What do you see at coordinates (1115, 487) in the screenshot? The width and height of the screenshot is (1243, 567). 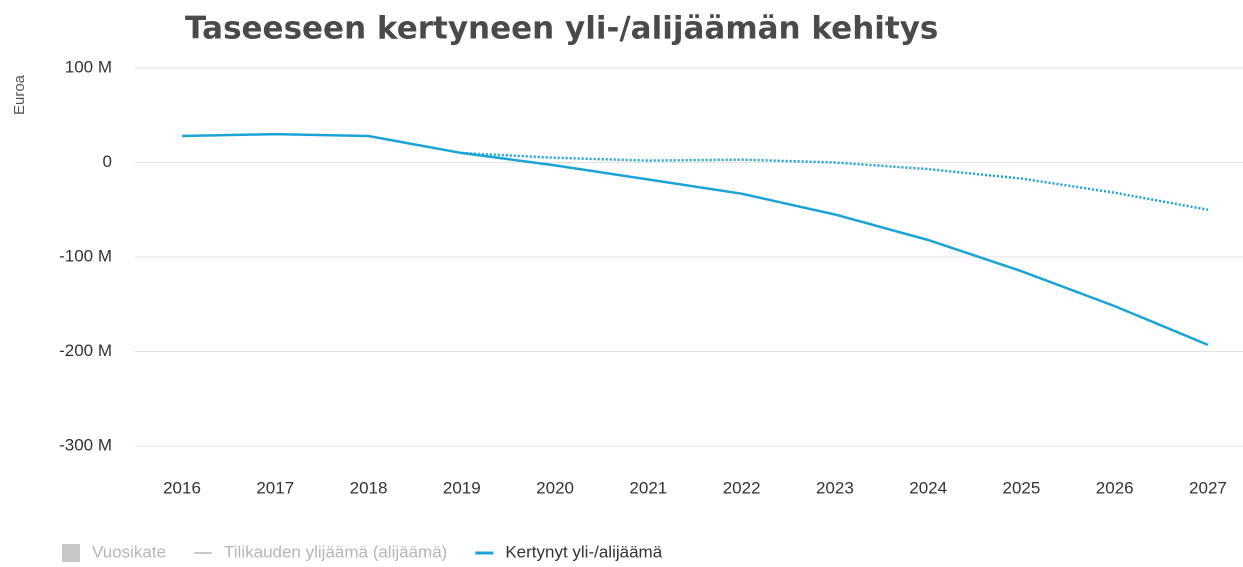 I see `x-tick-label: 2026` at bounding box center [1115, 487].